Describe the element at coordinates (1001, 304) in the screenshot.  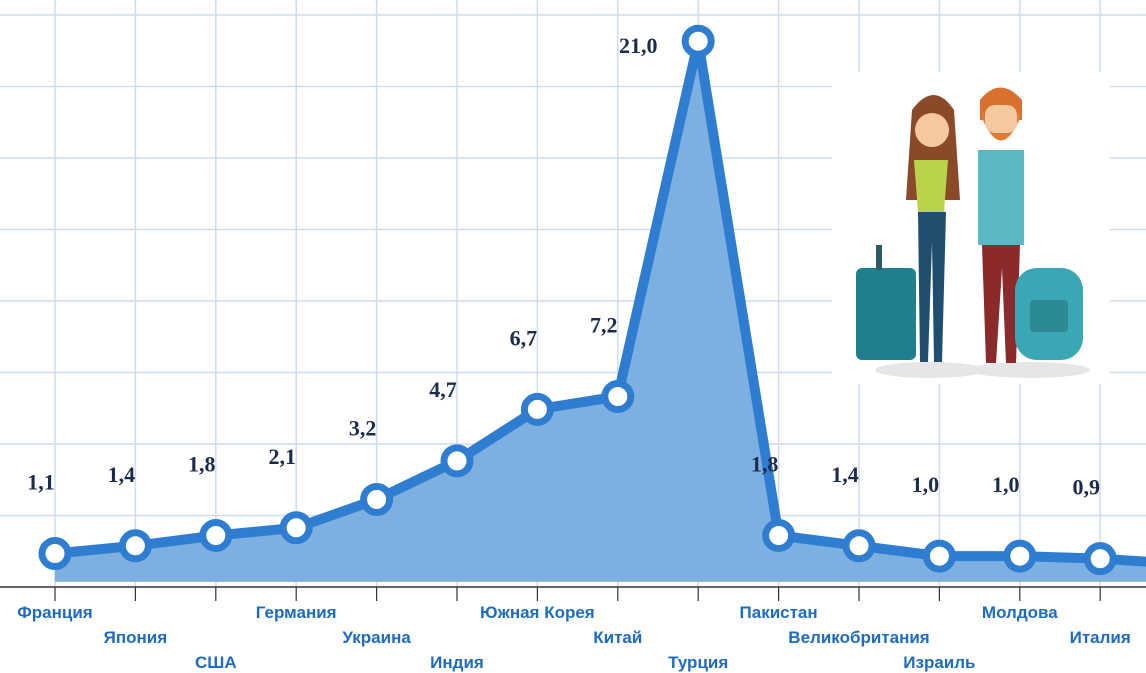
I see `trousers` at that location.